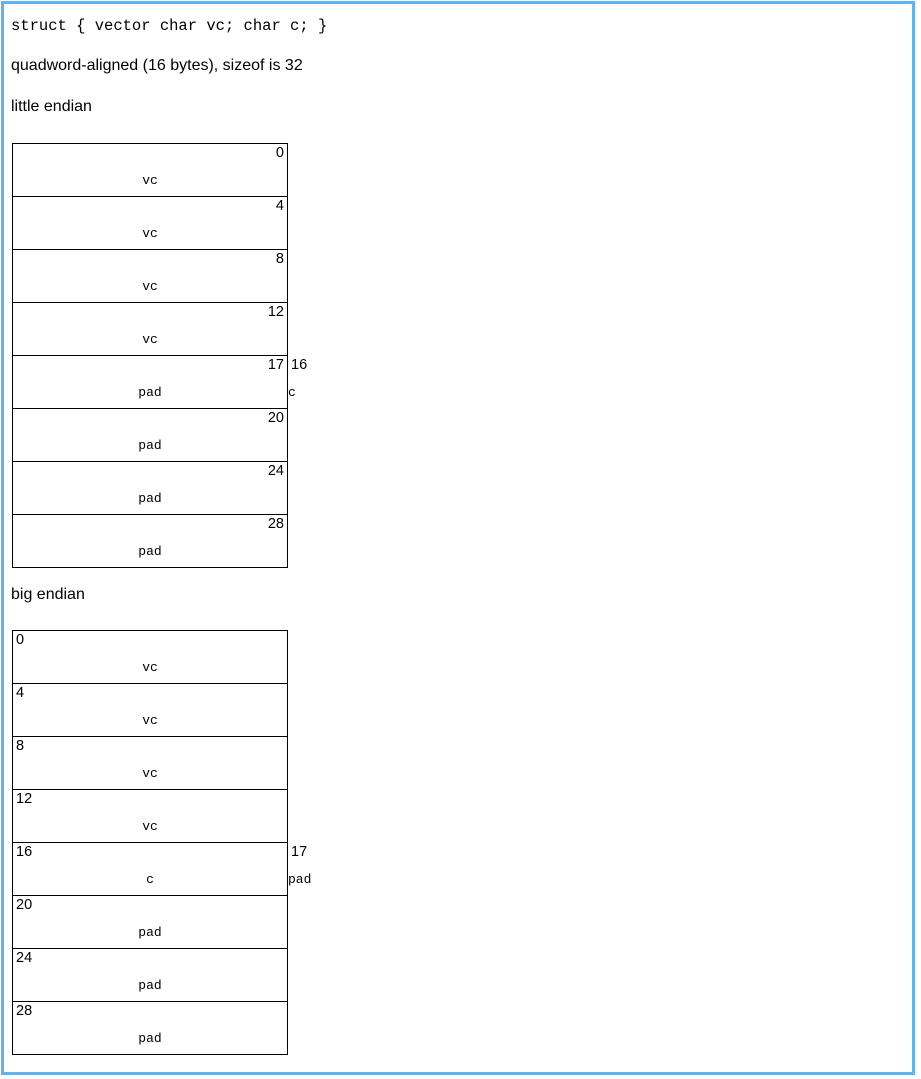  I want to click on little-endian-heading: little endian, so click(51, 106).